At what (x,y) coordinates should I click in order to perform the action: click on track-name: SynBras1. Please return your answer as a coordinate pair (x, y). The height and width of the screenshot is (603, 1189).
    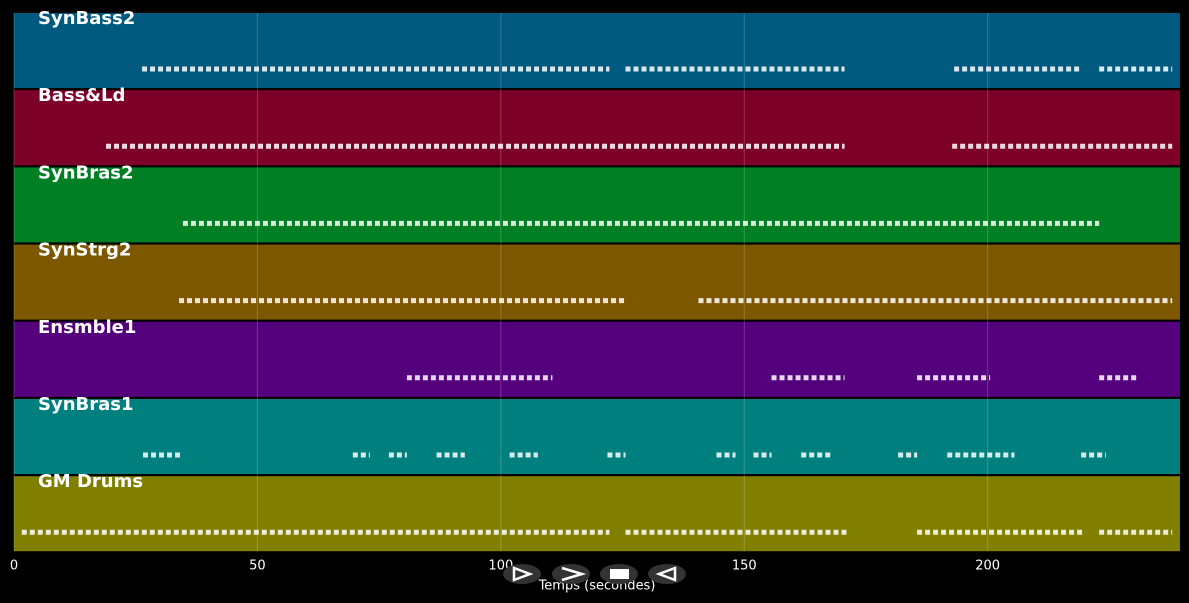
    Looking at the image, I should click on (86, 404).